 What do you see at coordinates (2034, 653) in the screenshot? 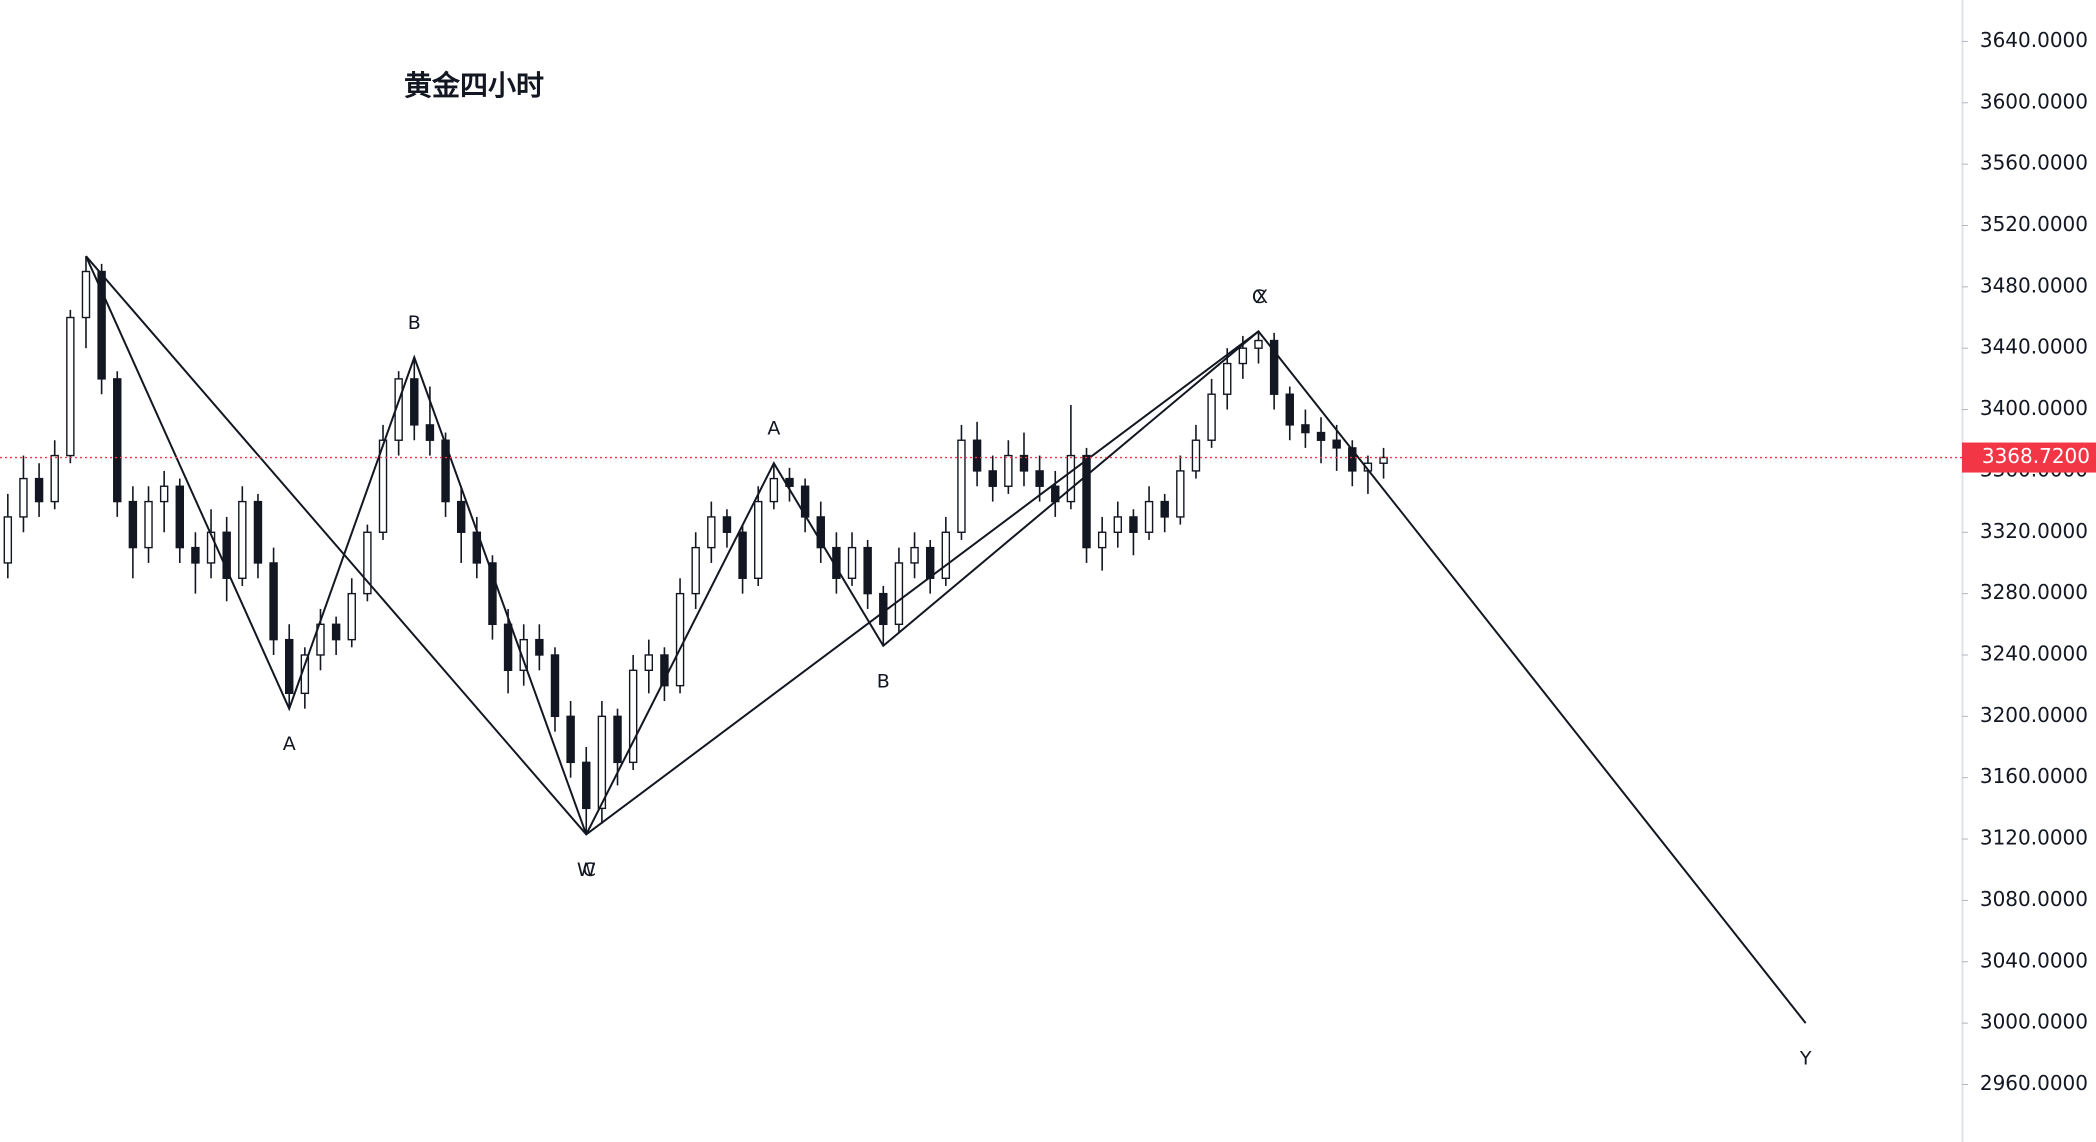
I see `y-tick-label: 3240.0000` at bounding box center [2034, 653].